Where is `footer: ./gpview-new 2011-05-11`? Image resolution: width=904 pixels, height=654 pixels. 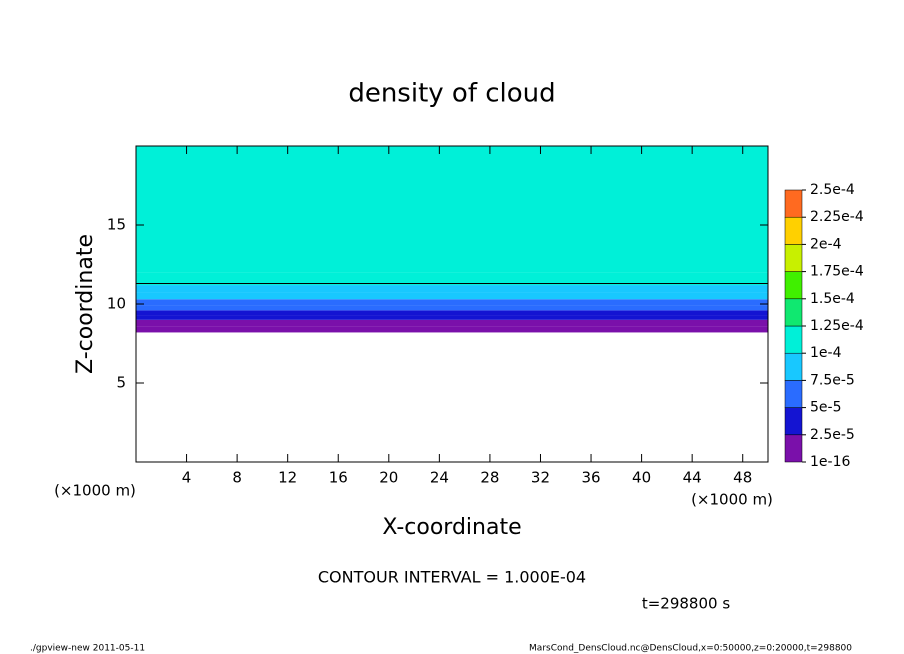 footer: ./gpview-new 2011-05-11 is located at coordinates (87, 649).